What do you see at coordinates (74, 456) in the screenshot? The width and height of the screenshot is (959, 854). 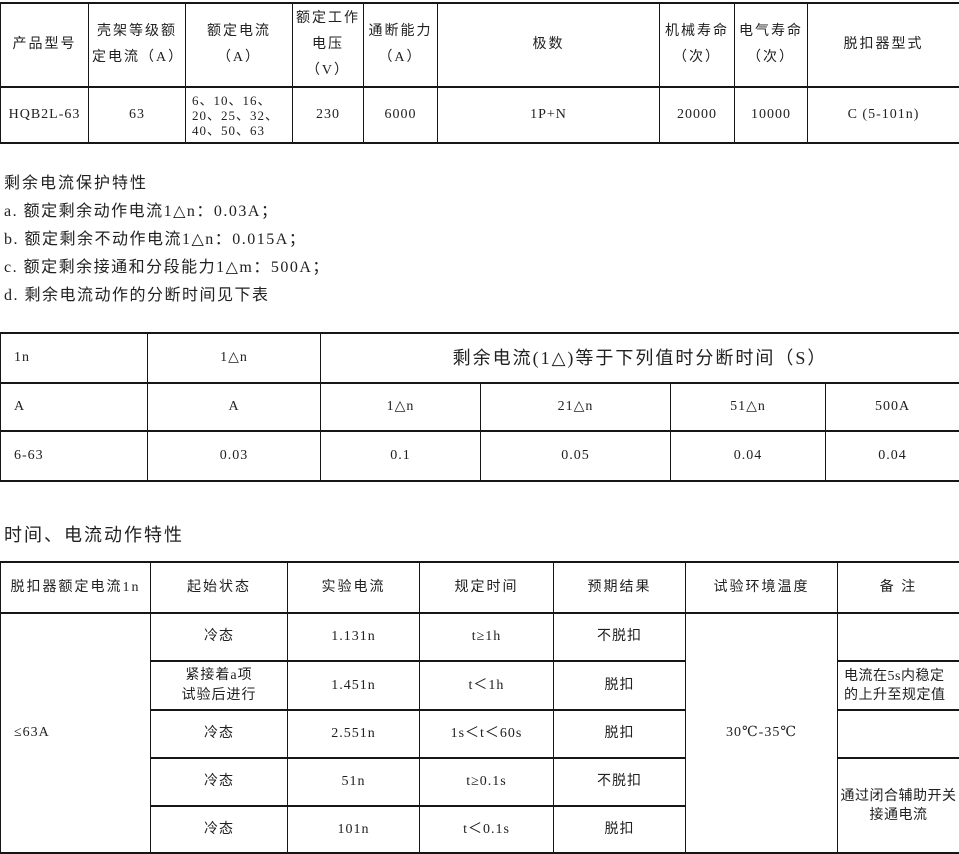 I see `data-cell: 6-63` at bounding box center [74, 456].